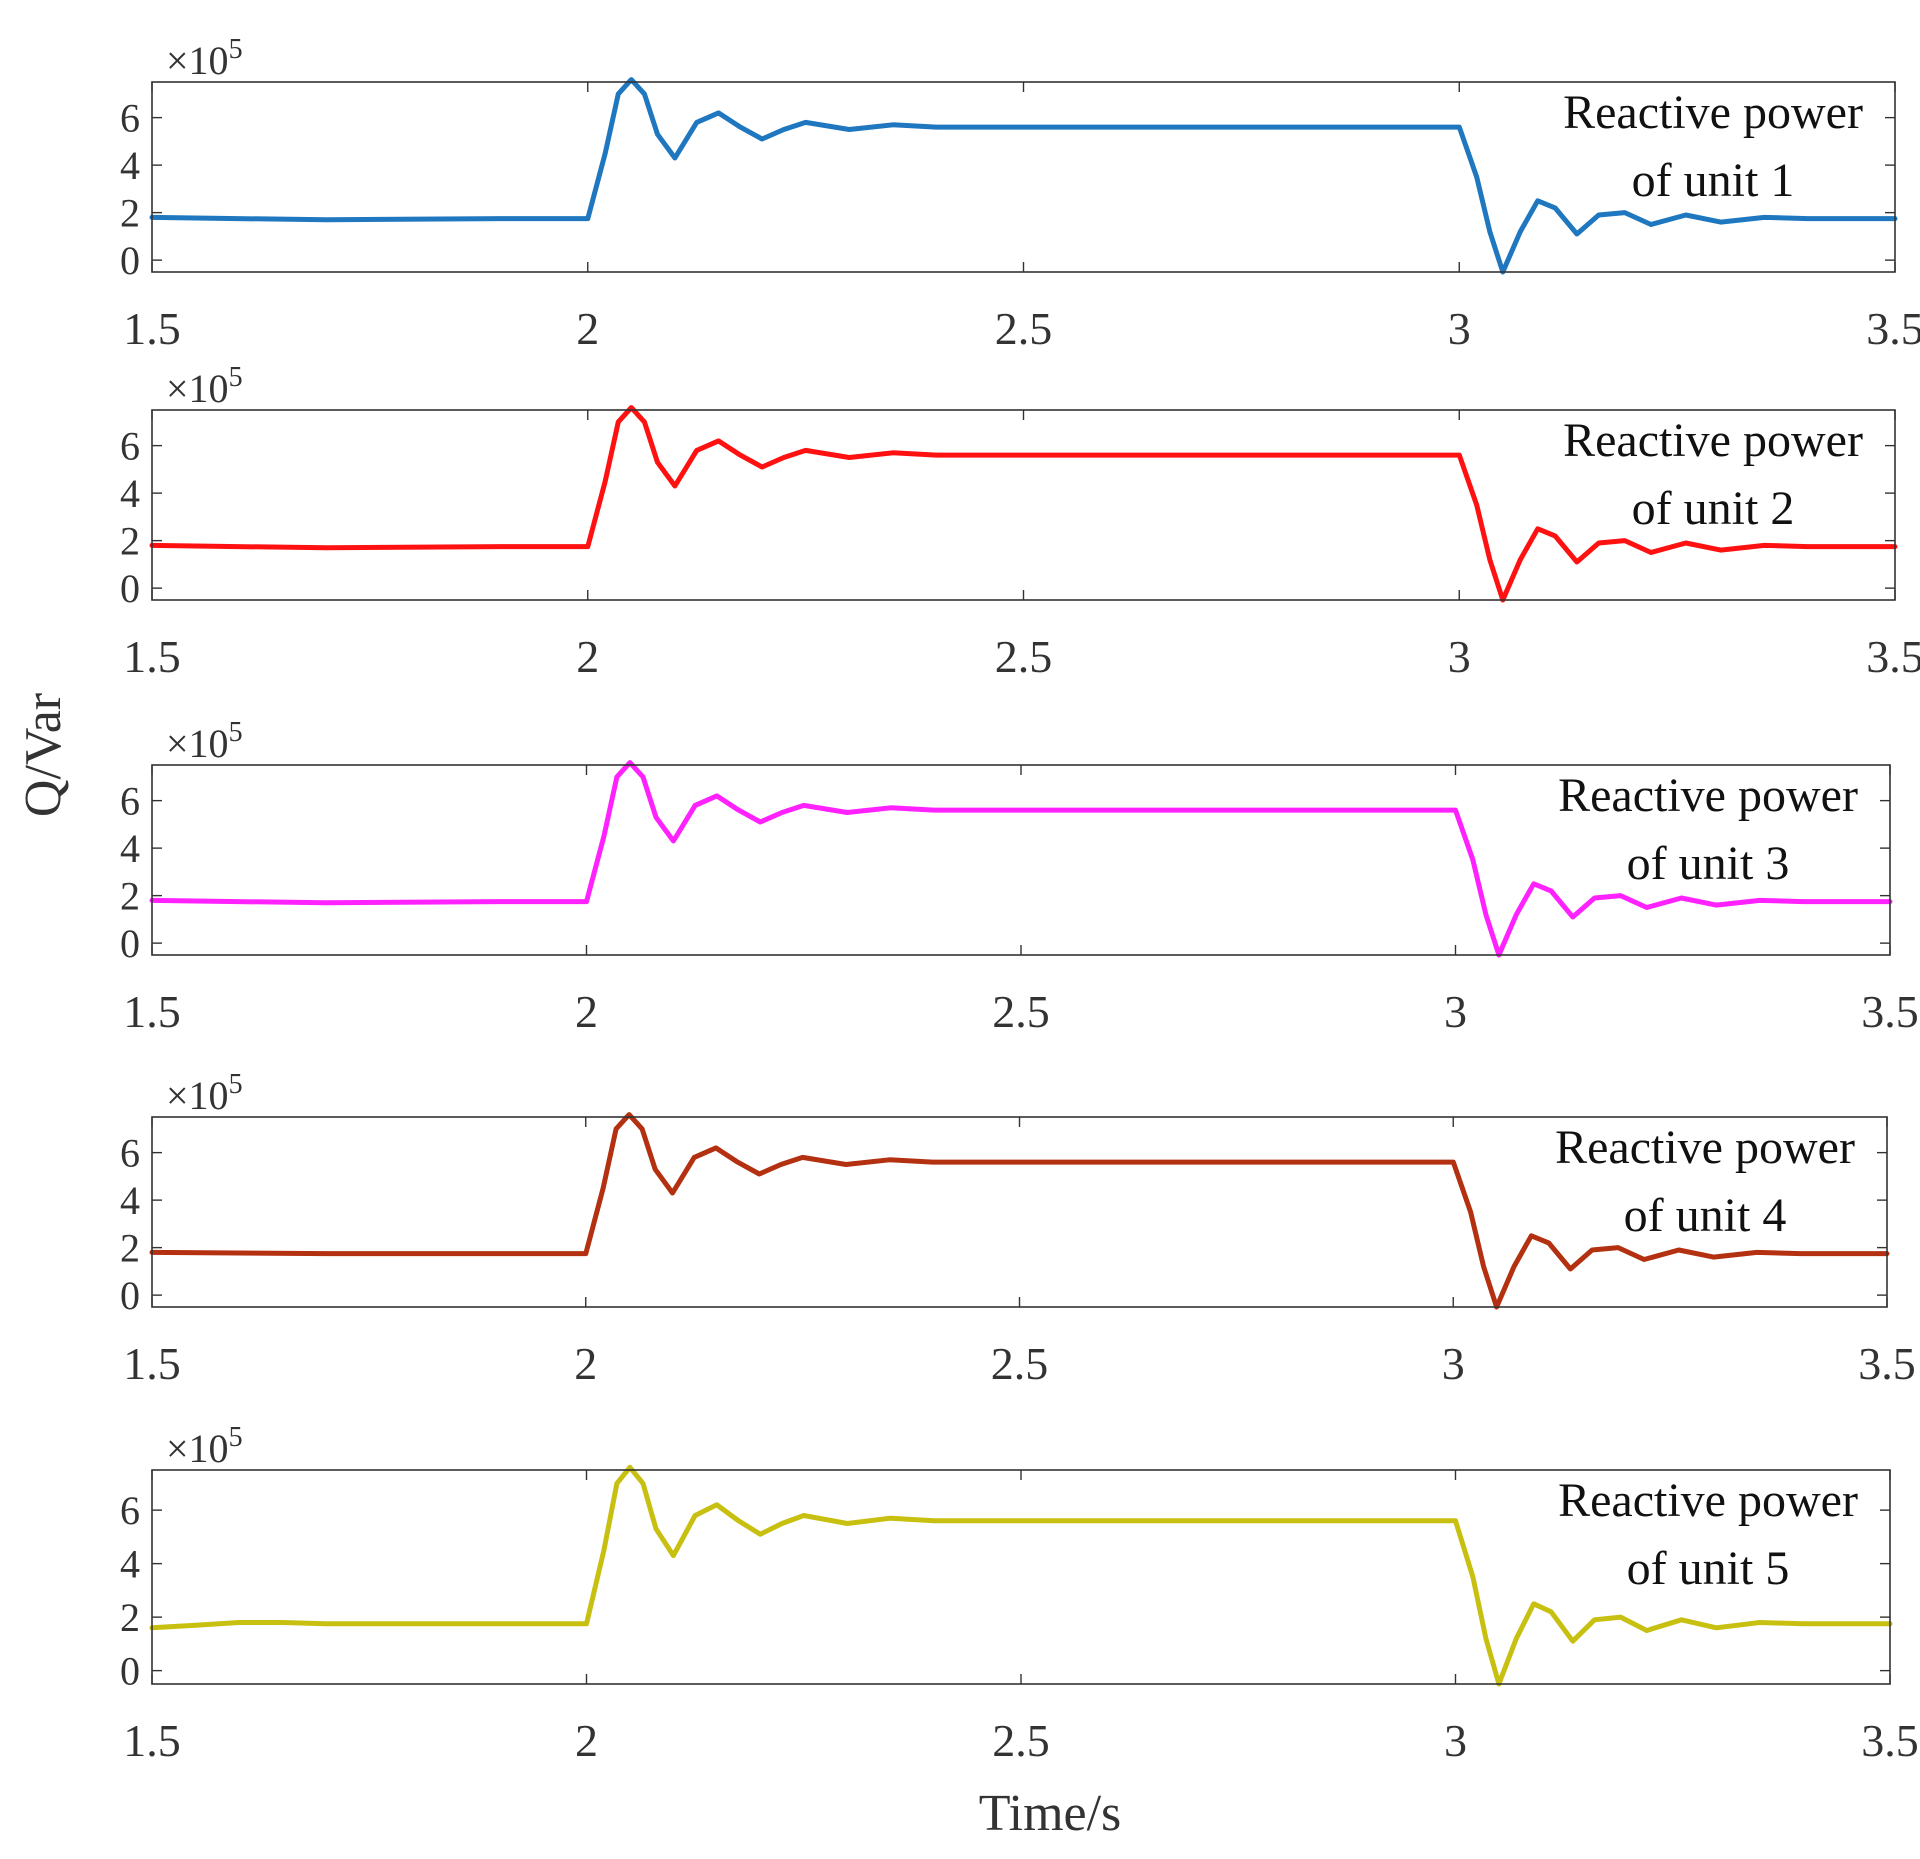 The height and width of the screenshot is (1859, 1920). What do you see at coordinates (1713, 180) in the screenshot?
I see `legend-line-2: of unit 1` at bounding box center [1713, 180].